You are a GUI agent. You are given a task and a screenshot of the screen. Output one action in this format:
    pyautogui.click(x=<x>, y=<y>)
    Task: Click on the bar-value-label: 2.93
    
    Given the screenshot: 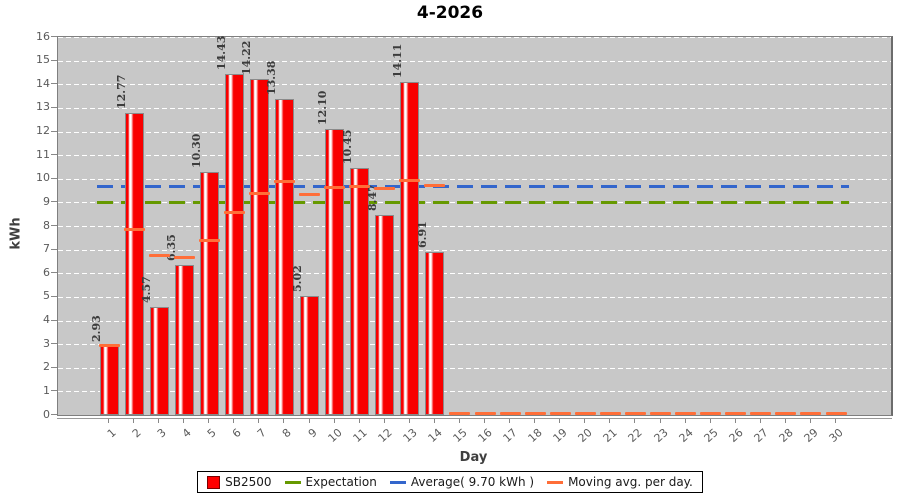 What is the action you would take?
    pyautogui.click(x=96, y=328)
    